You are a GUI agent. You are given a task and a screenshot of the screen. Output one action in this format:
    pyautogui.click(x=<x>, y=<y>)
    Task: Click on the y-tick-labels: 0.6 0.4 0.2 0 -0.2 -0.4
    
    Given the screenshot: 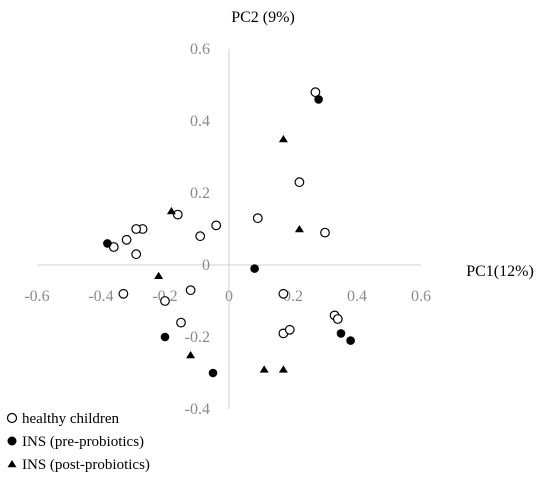 What is the action you would take?
    pyautogui.click(x=197, y=229)
    